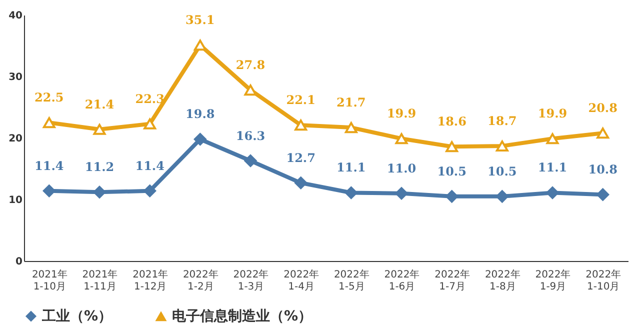 Image resolution: width=640 pixels, height=330 pixels. I want to click on x-tick-label: 2022年 1-6月, so click(402, 280).